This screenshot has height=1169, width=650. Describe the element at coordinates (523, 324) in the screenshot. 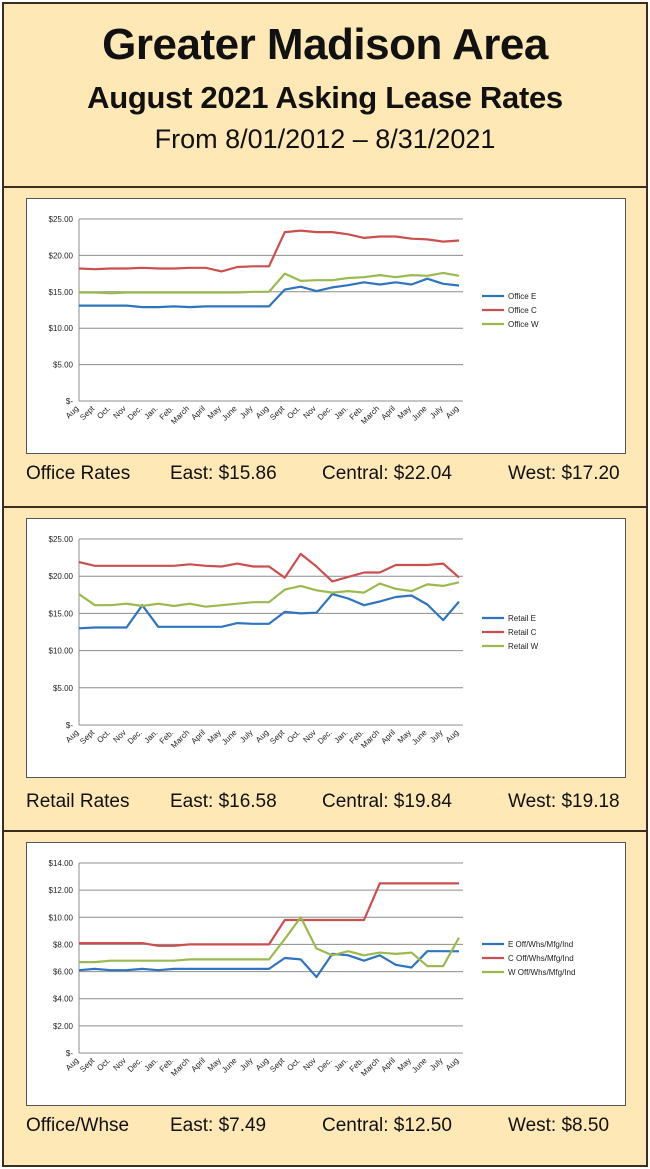

I see `legend-label: Office W` at that location.